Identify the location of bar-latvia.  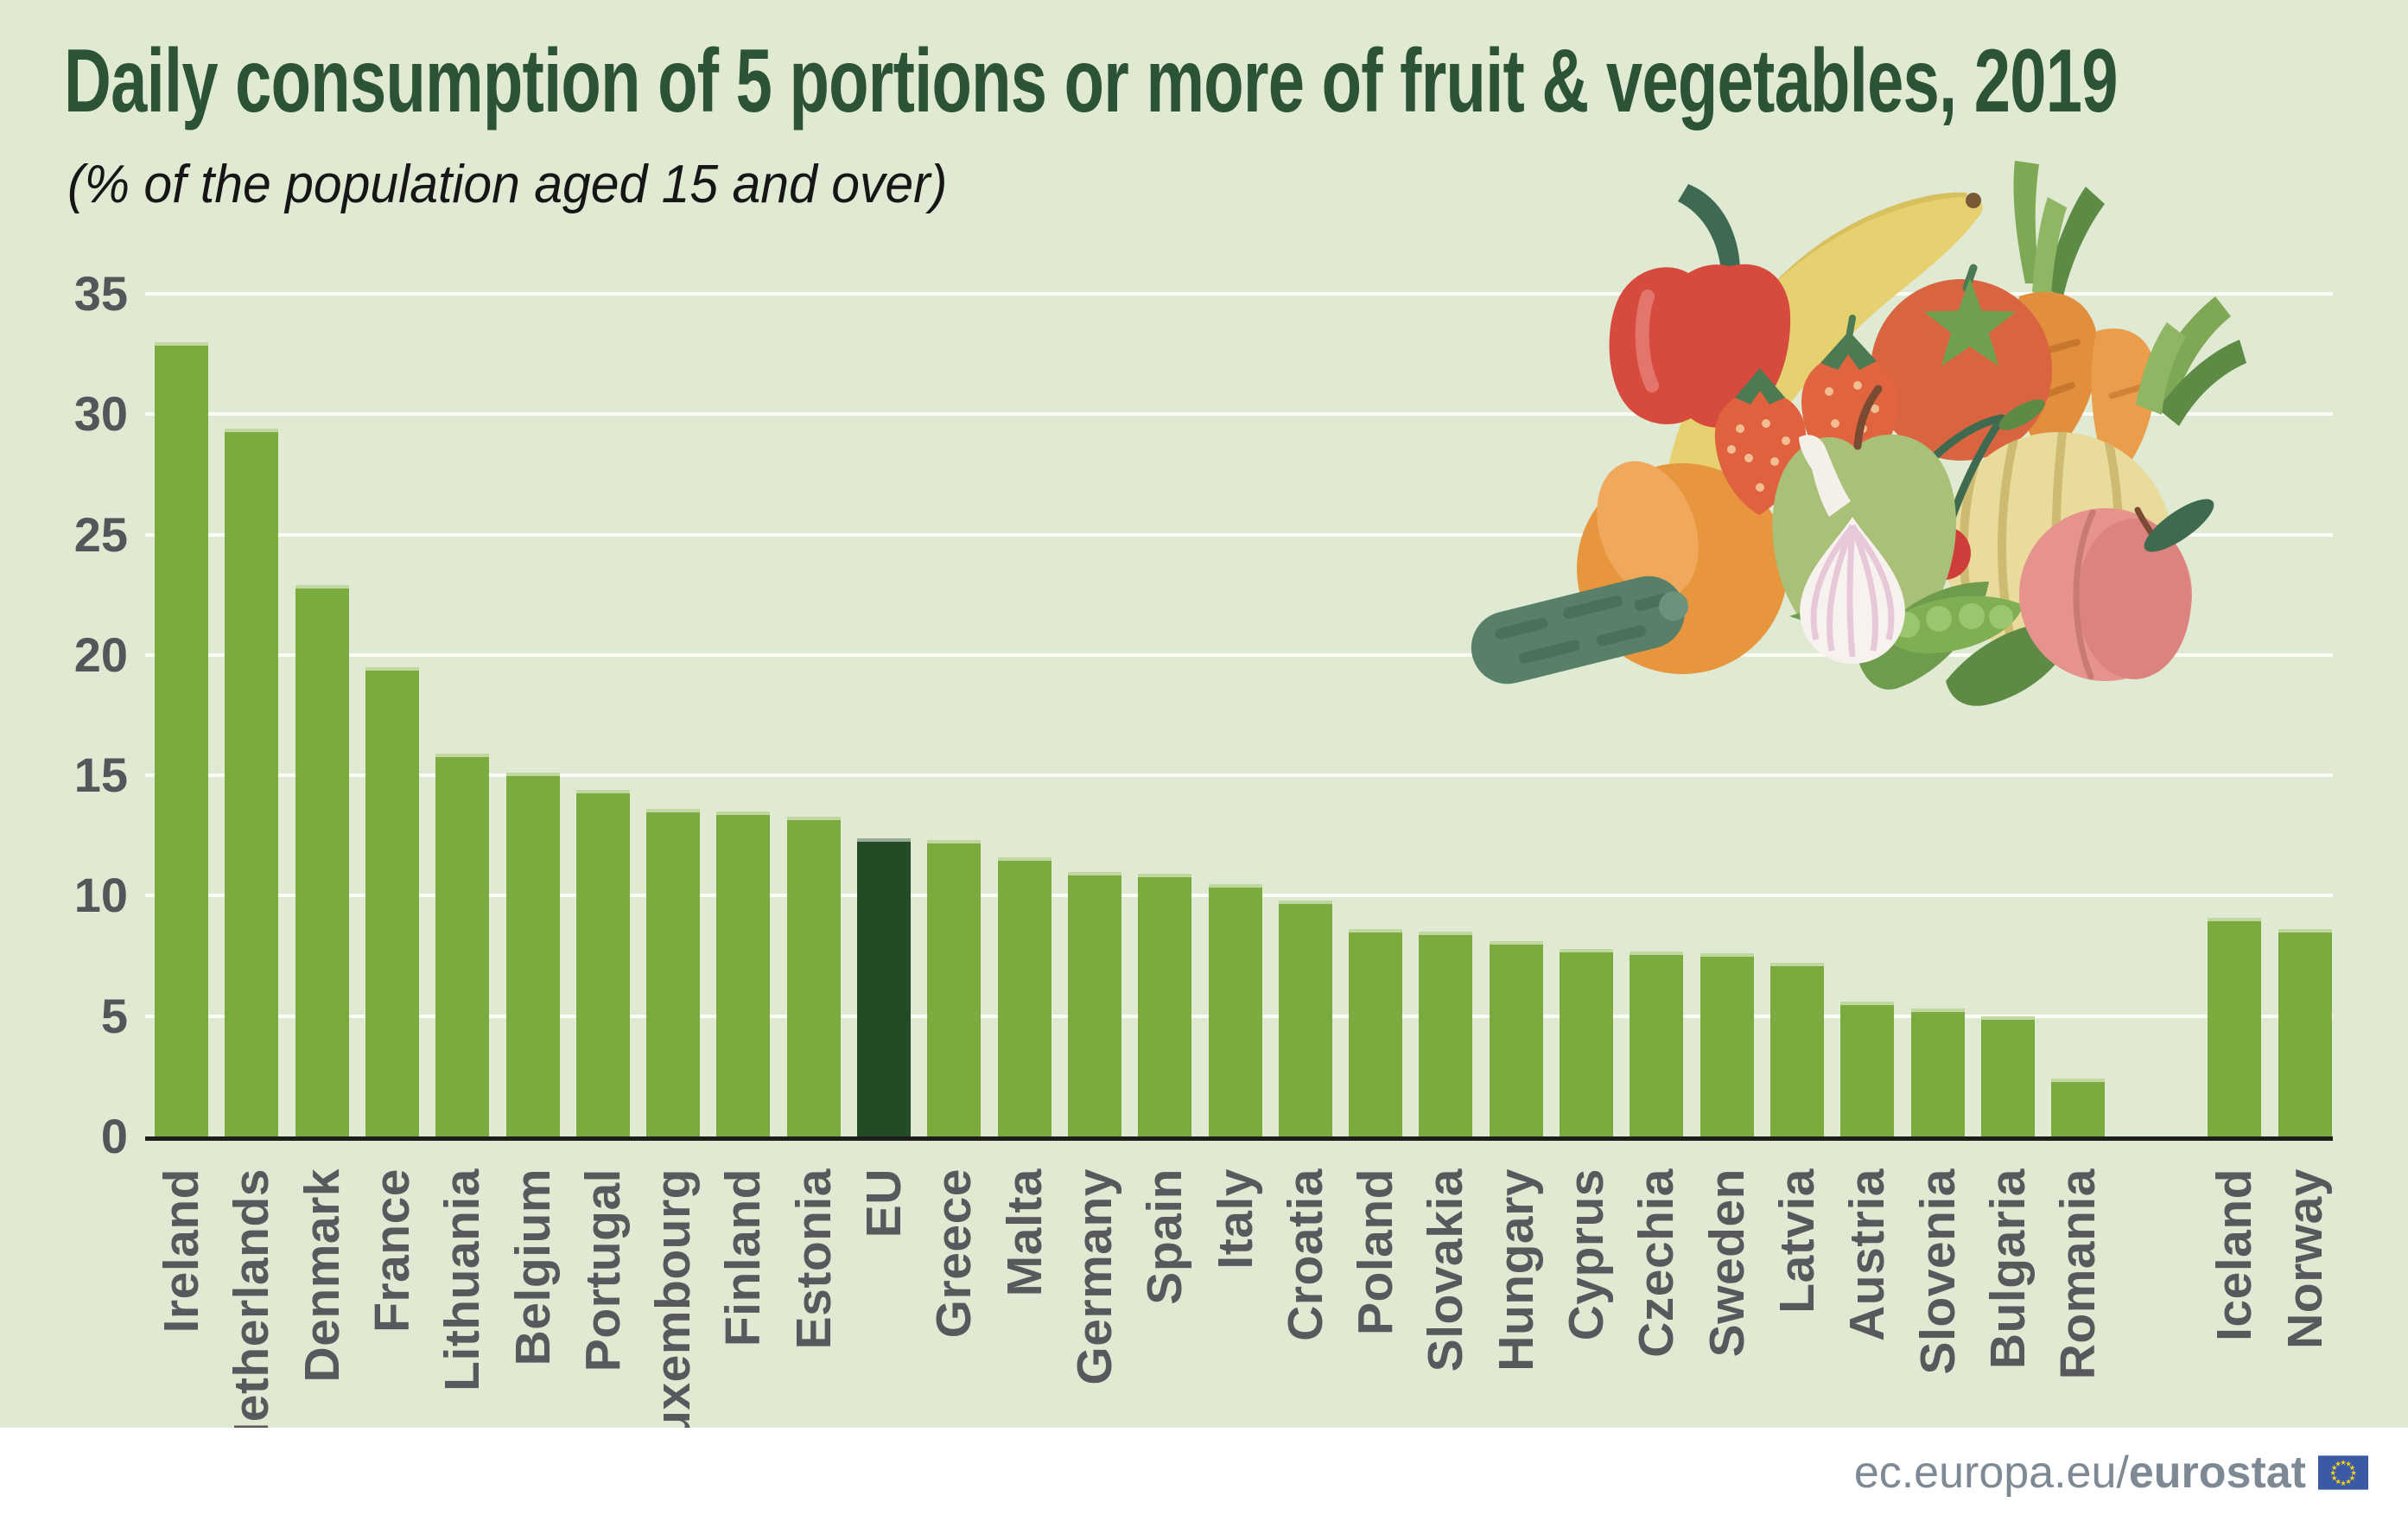
(1796, 1049).